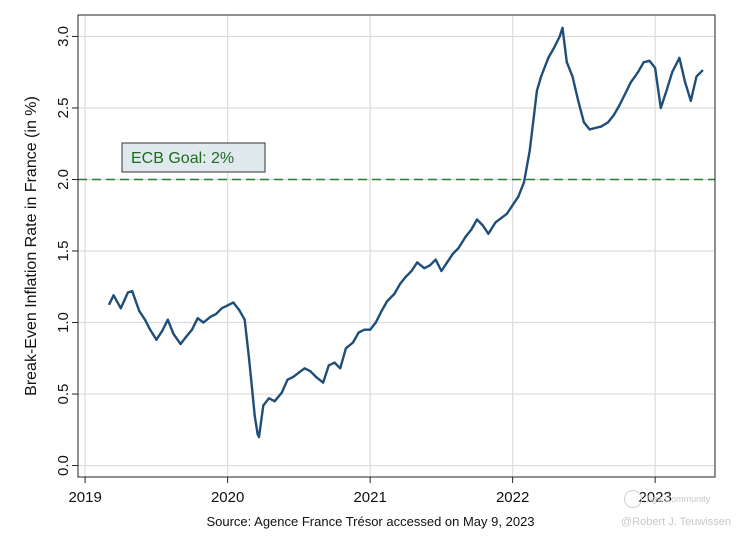  What do you see at coordinates (512, 497) in the screenshot?
I see `x-tick-label: 2022` at bounding box center [512, 497].